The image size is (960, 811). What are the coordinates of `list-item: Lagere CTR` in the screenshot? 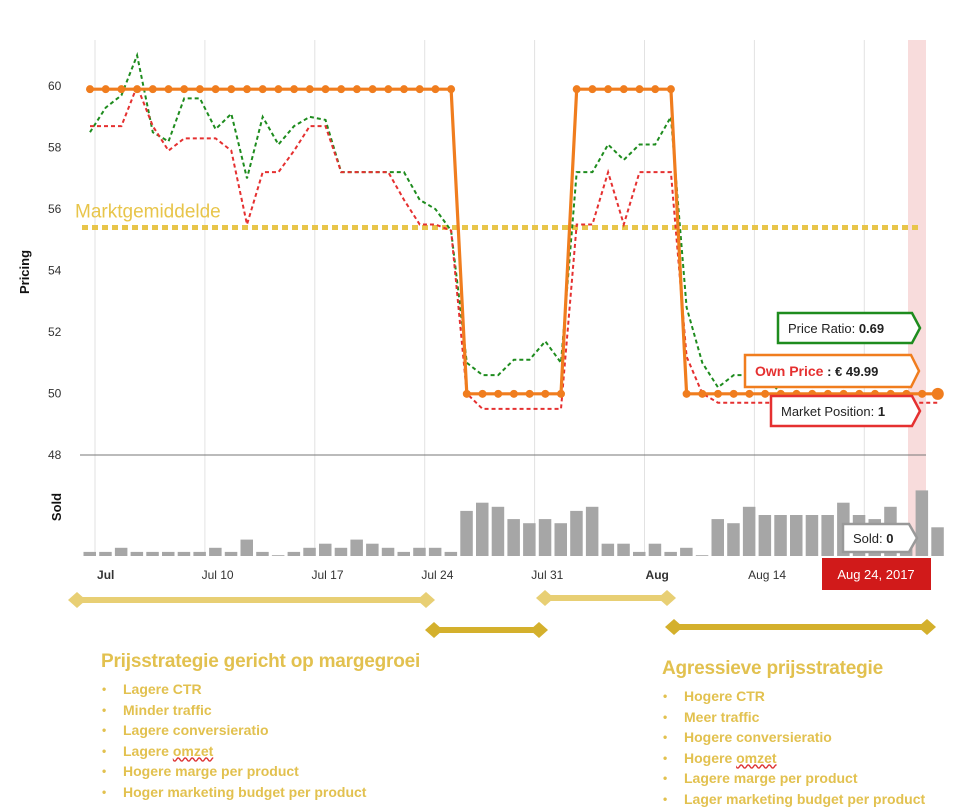 It's located at (311, 689).